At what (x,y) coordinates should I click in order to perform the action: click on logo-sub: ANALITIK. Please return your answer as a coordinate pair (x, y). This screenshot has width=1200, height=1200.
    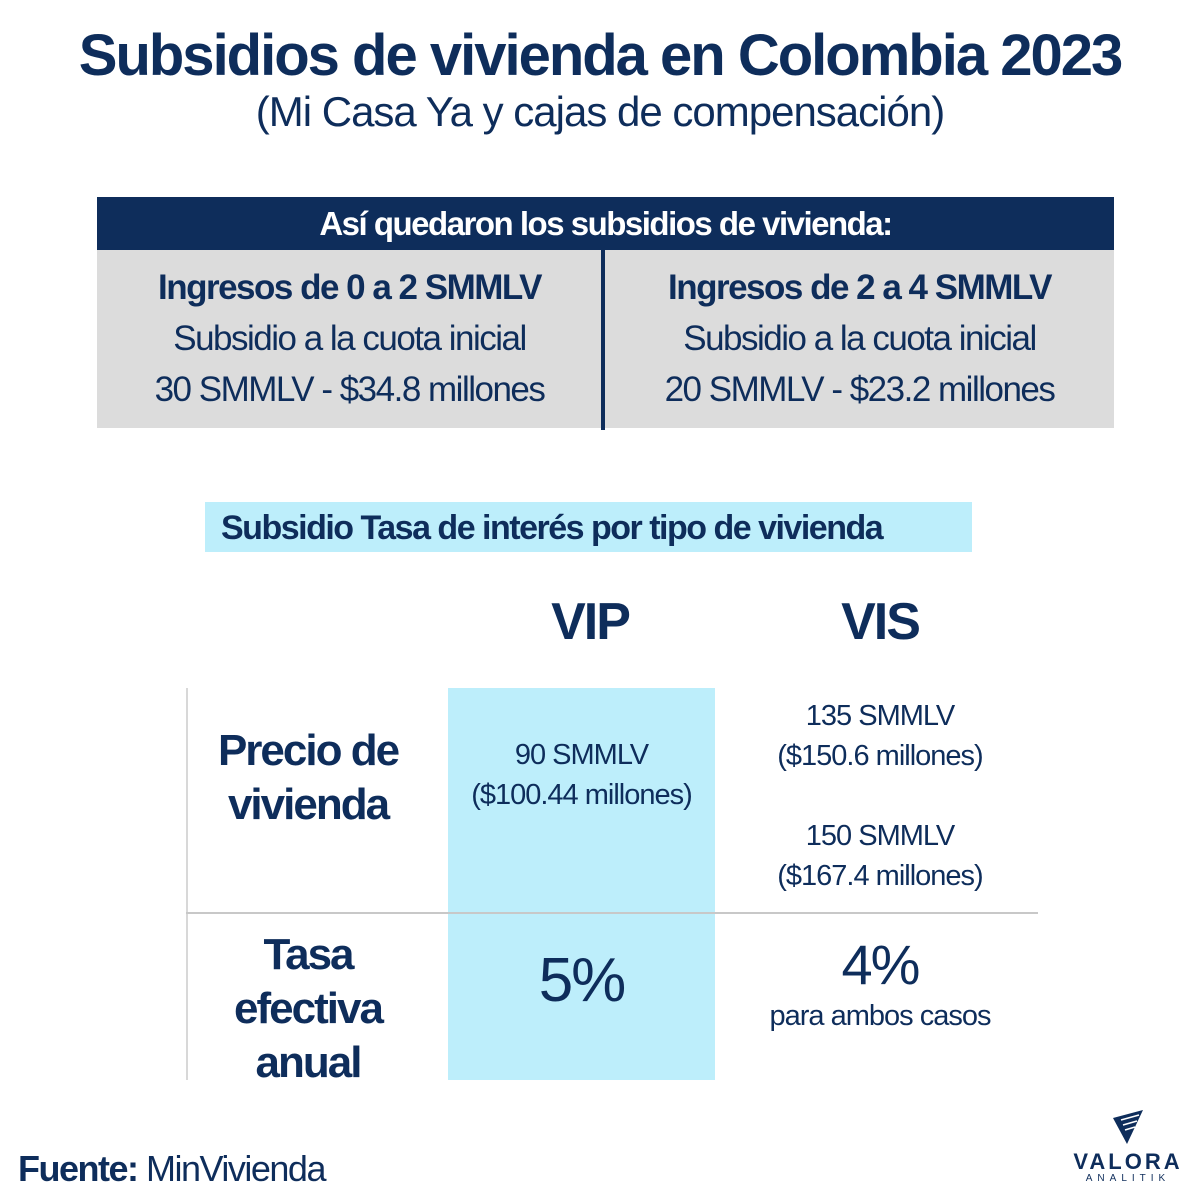
    Looking at the image, I should click on (1128, 1178).